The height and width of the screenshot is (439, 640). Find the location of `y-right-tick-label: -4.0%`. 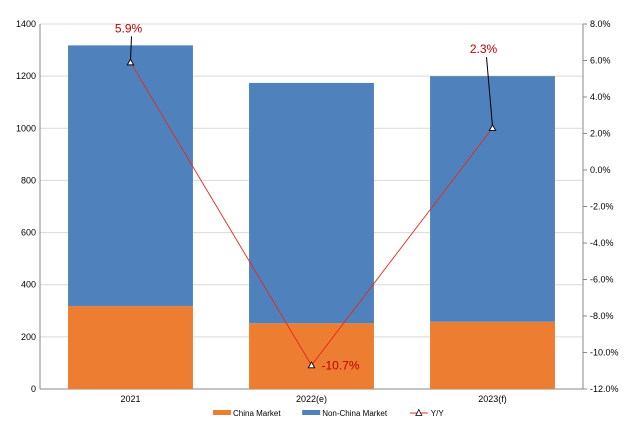

y-right-tick-label: -4.0% is located at coordinates (602, 243).